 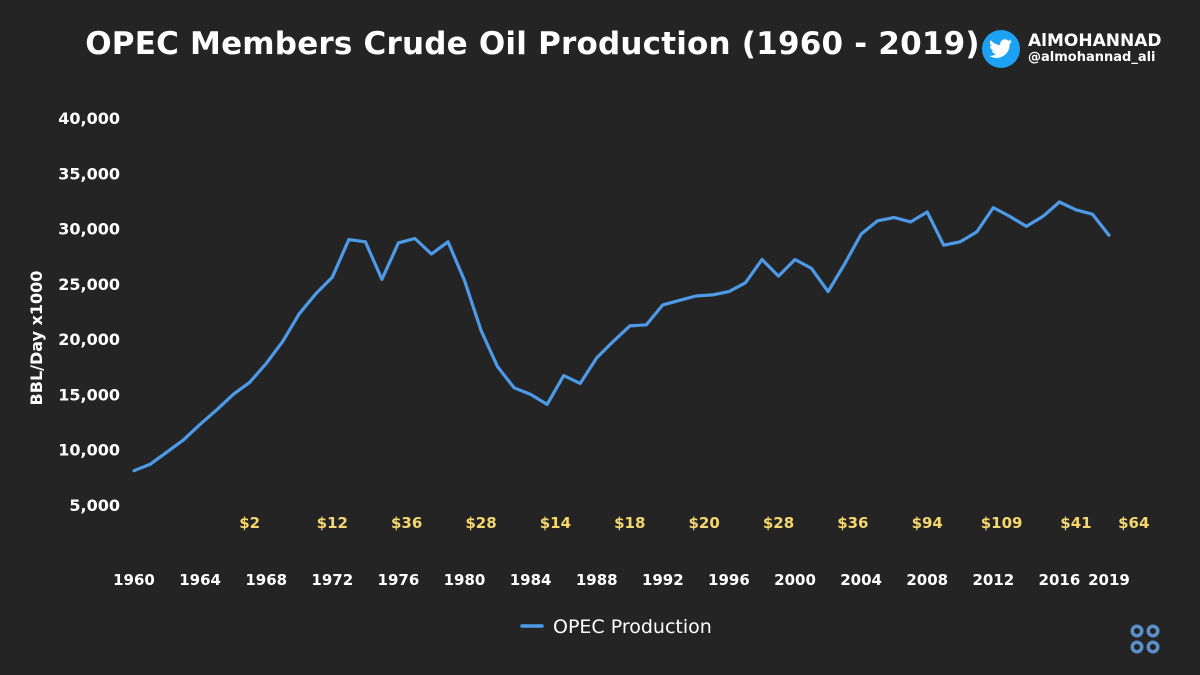 I want to click on brand-handle: @almohannad_ali, so click(x=1092, y=58).